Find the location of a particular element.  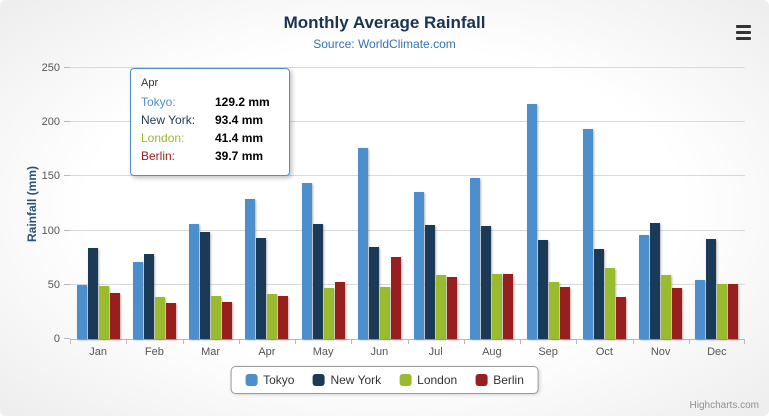

bar-london-jul is located at coordinates (441, 307).